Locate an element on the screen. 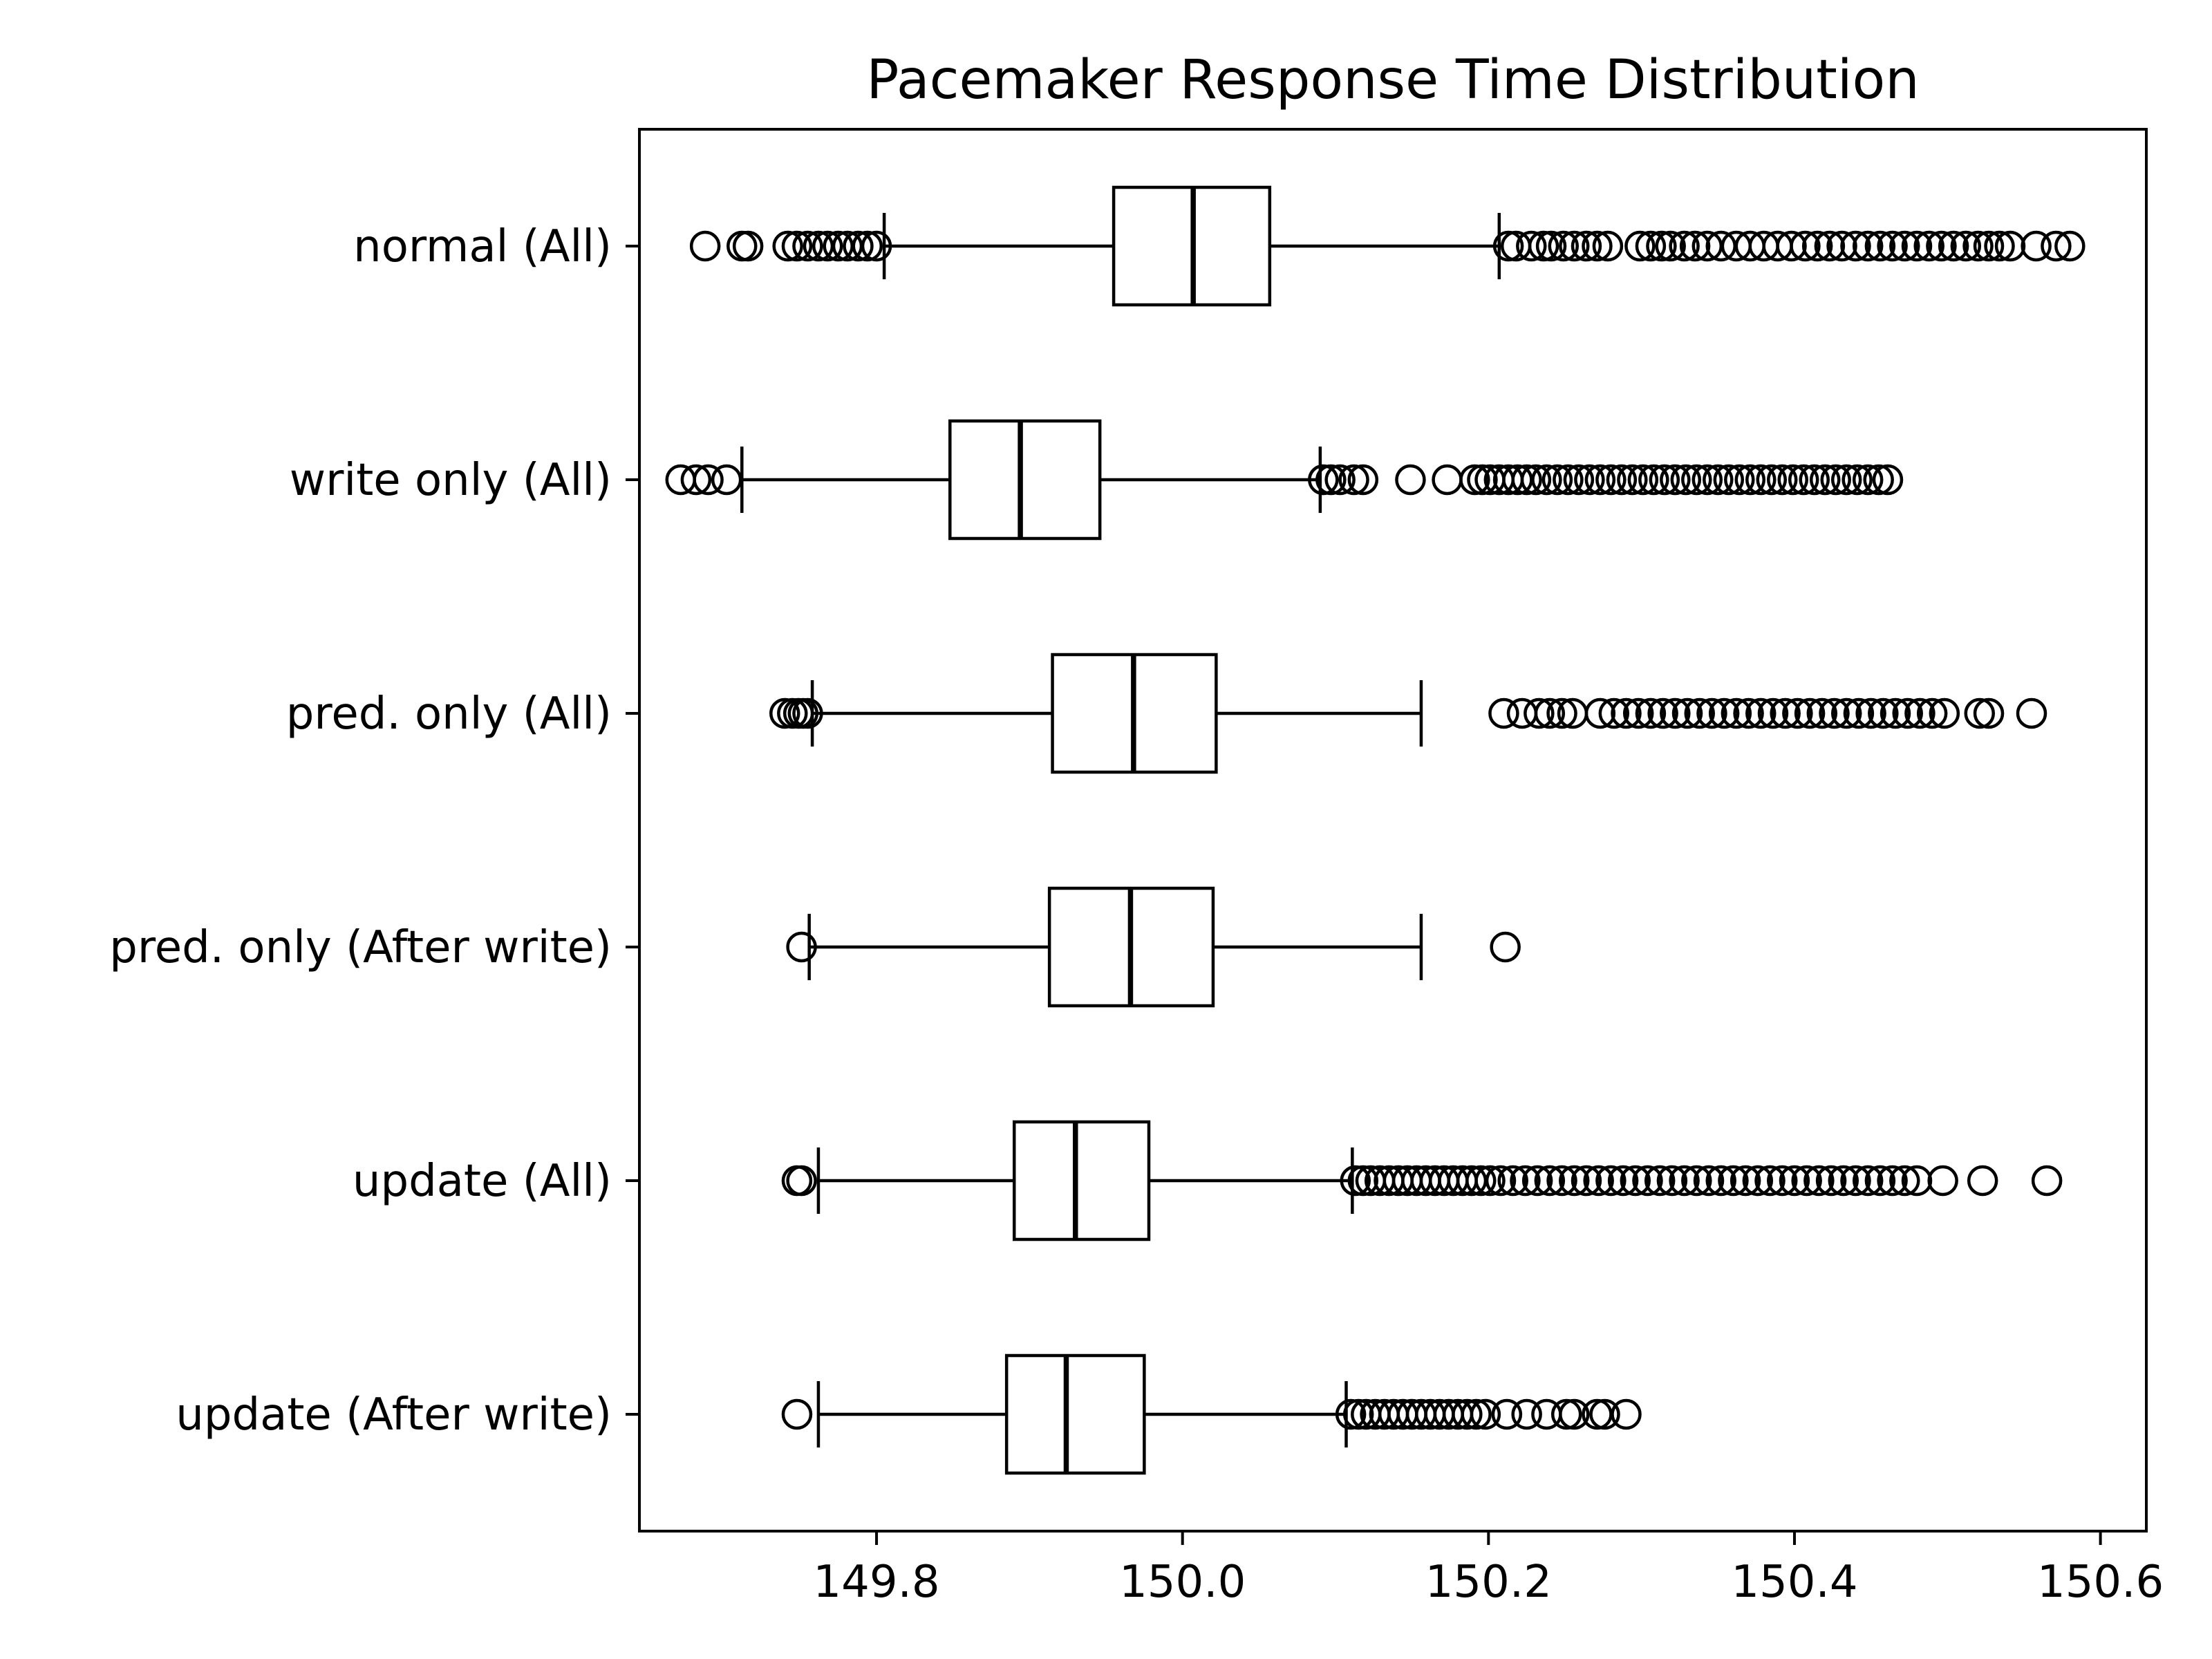  x-tick-label: 150.6 is located at coordinates (2100, 1582).